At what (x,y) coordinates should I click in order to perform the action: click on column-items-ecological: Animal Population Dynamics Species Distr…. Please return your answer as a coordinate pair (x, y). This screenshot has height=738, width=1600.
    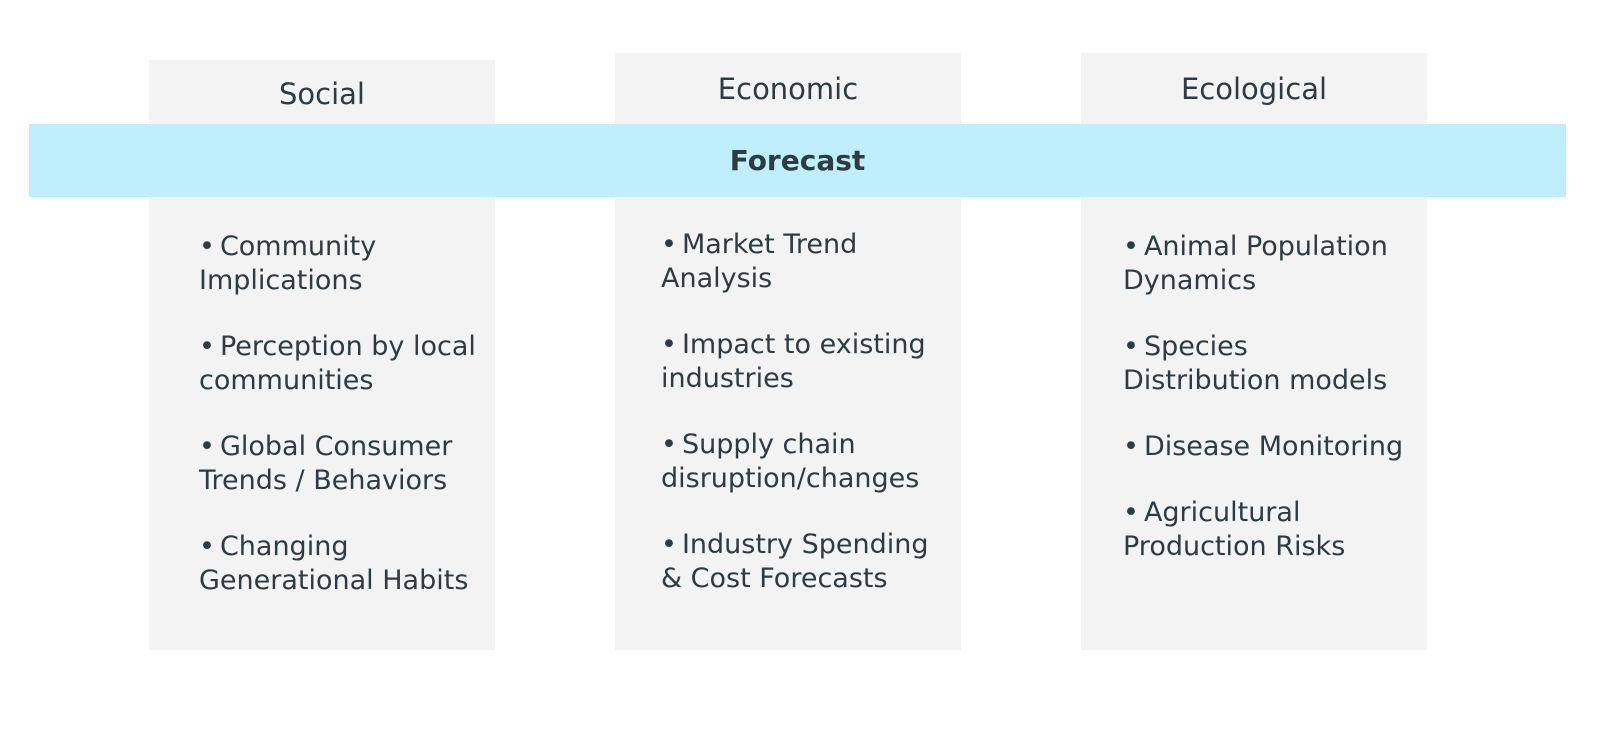
    Looking at the image, I should click on (1268, 413).